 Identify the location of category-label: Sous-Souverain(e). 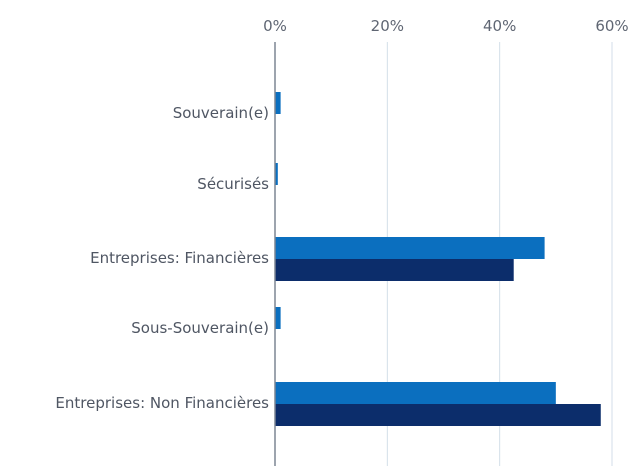
(200, 328).